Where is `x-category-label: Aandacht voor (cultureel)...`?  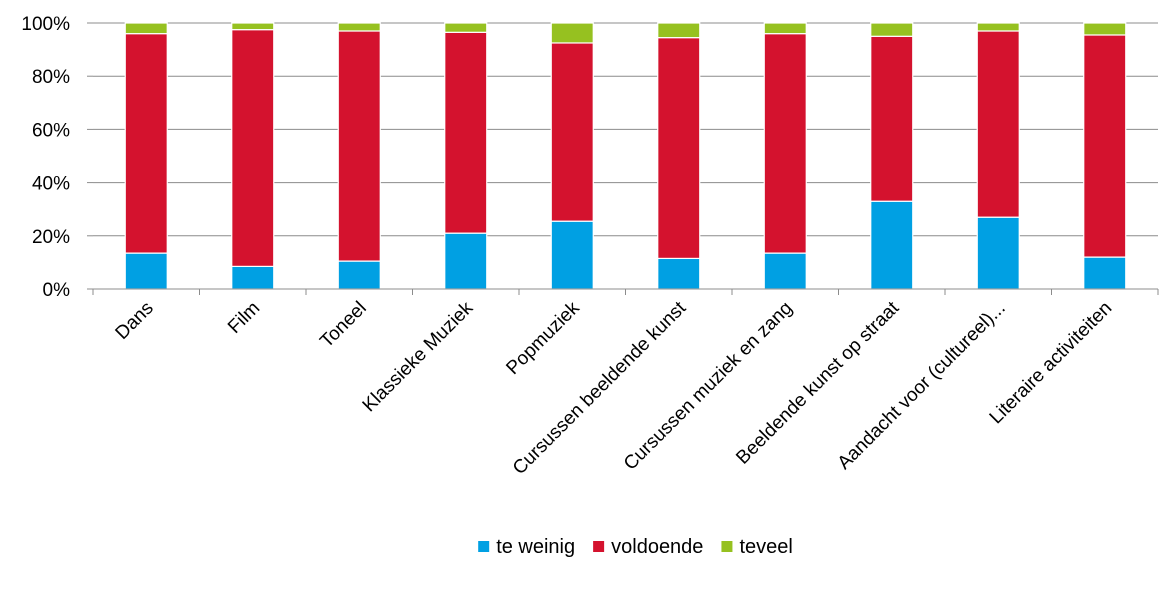
x-category-label: Aandacht voor (cultureel)... is located at coordinates (922, 386).